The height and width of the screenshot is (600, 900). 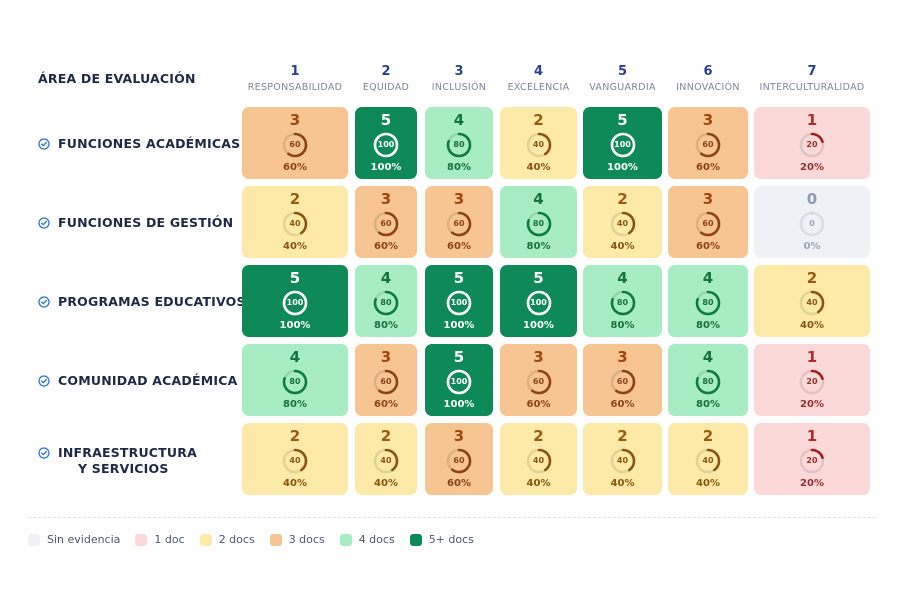 What do you see at coordinates (538, 79) in the screenshot?
I see `column-header-4: 4 EXCELENCIA` at bounding box center [538, 79].